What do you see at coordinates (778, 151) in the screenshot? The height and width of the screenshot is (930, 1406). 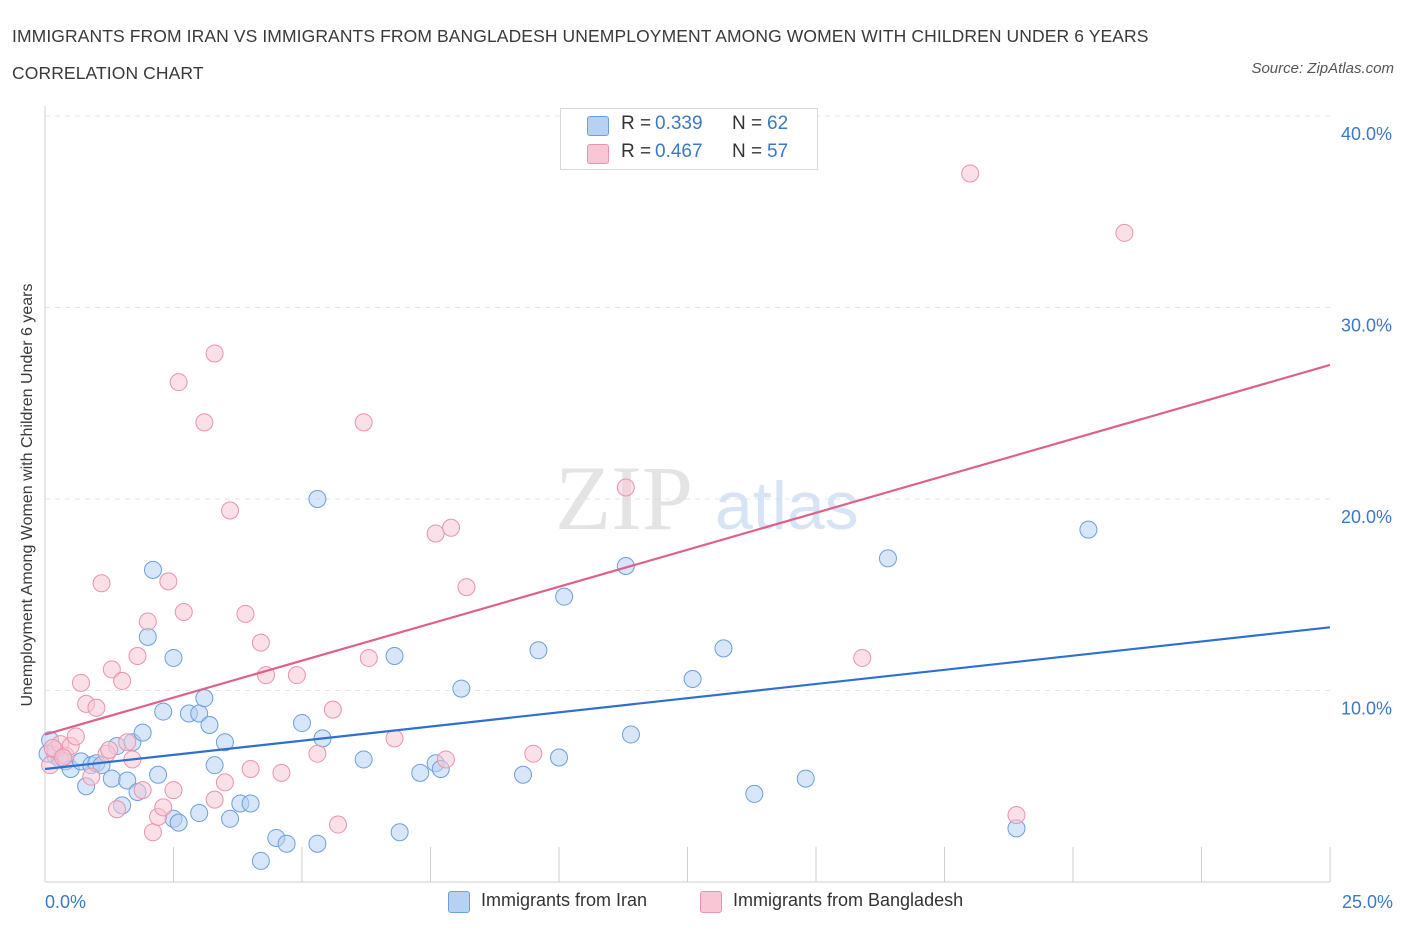 I see `bangladesh-n-value: 57` at bounding box center [778, 151].